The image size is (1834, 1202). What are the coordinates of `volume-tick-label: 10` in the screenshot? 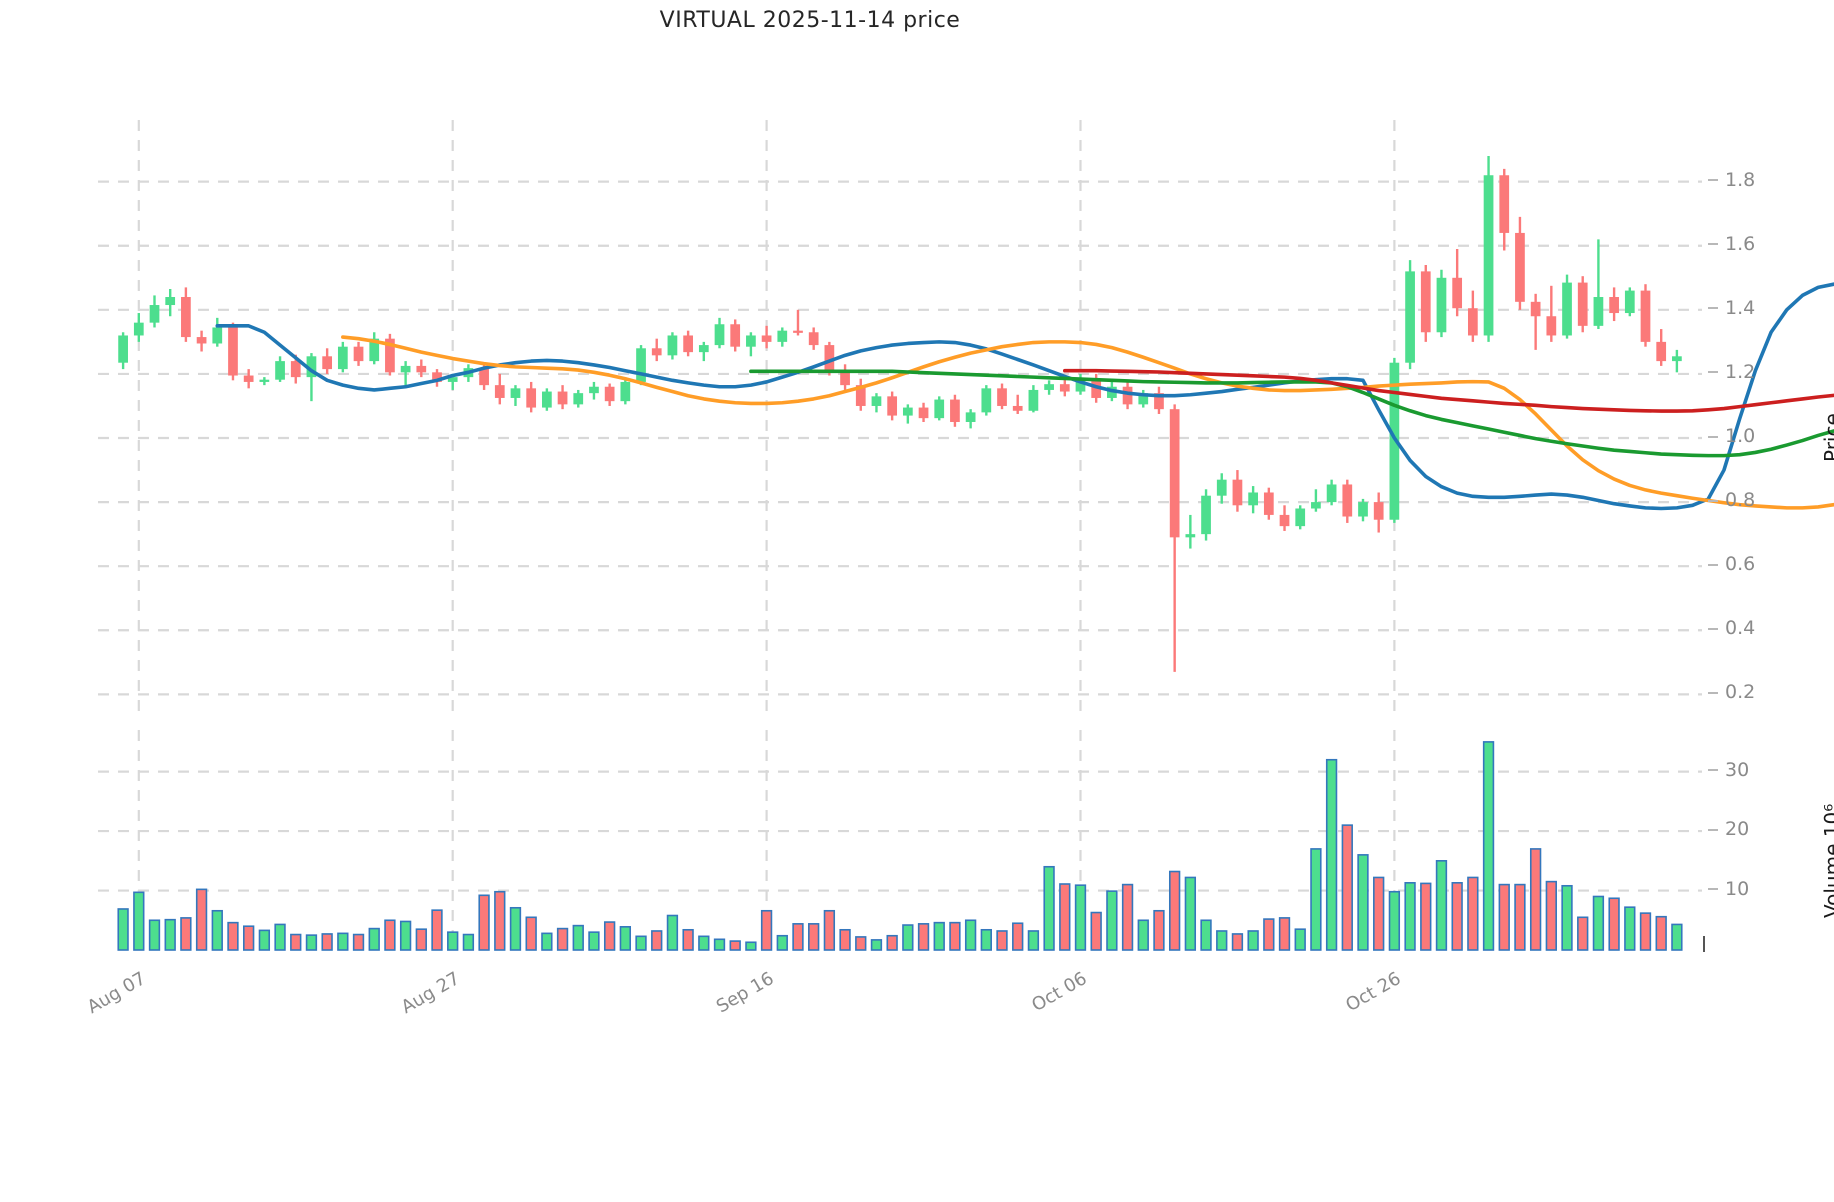 It's located at (1728, 889).